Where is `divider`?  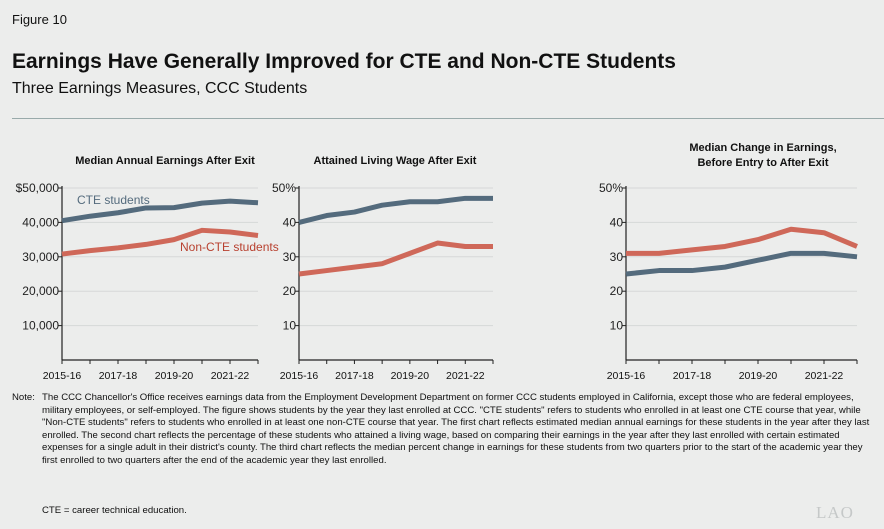
divider is located at coordinates (448, 118).